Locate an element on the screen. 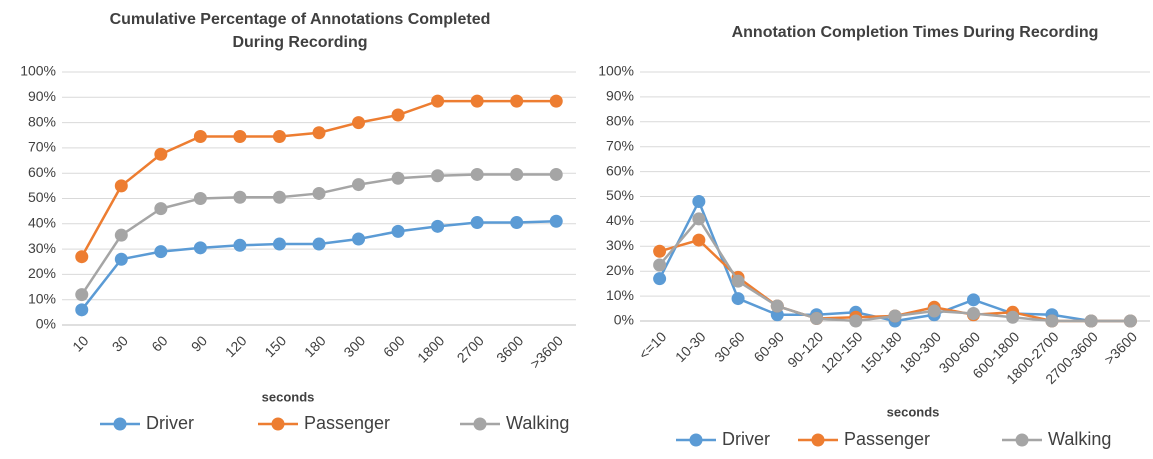 The height and width of the screenshot is (459, 1153). x-tick-label: 180 is located at coordinates (315, 346).